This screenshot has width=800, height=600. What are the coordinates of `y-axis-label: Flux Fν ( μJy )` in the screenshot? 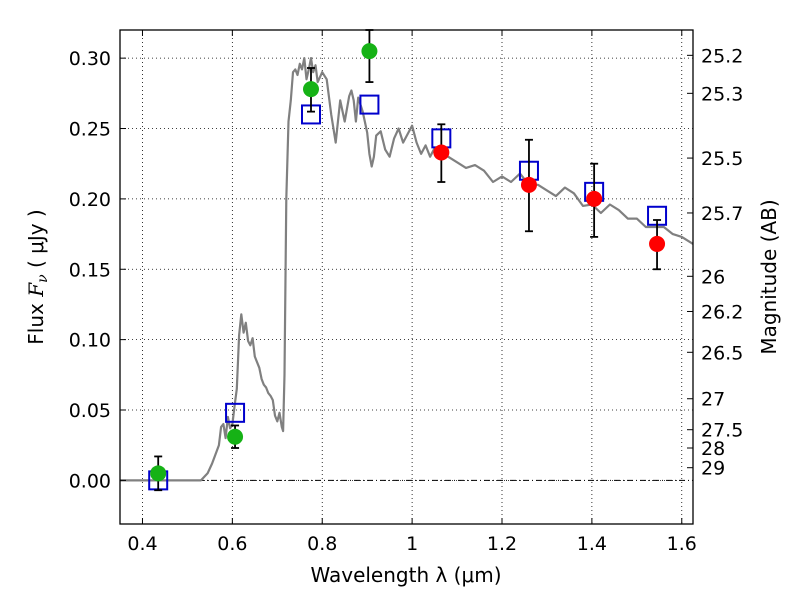 It's located at (37, 276).